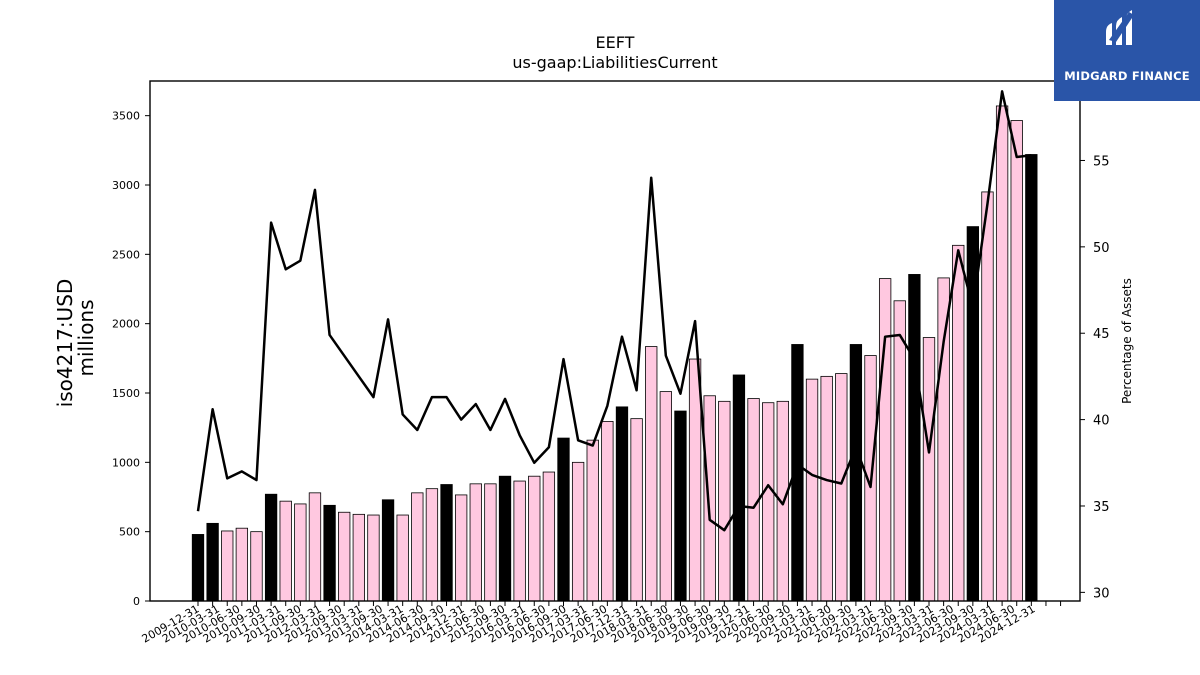 The width and height of the screenshot is (1200, 675). What do you see at coordinates (129, 532) in the screenshot?
I see `left-tick-label: 500` at bounding box center [129, 532].